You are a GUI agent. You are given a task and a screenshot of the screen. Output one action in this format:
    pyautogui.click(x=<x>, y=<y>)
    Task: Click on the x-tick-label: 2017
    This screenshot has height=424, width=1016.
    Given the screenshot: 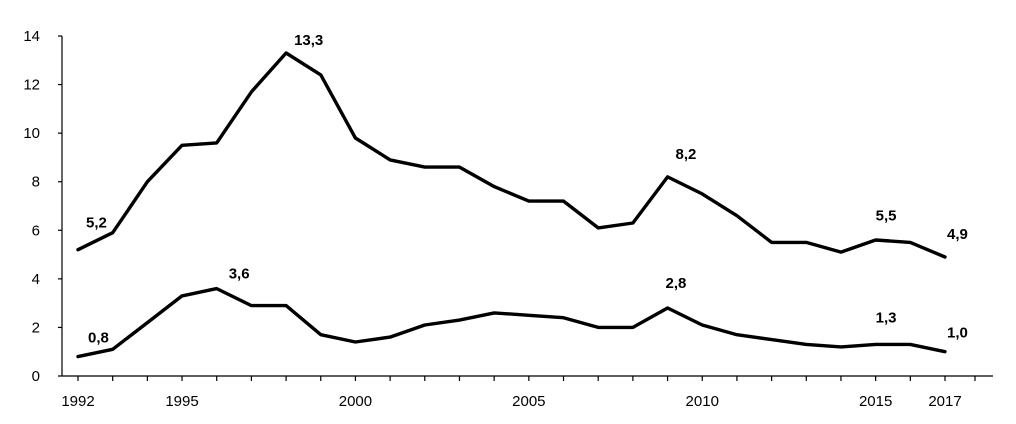 What is the action you would take?
    pyautogui.click(x=944, y=401)
    